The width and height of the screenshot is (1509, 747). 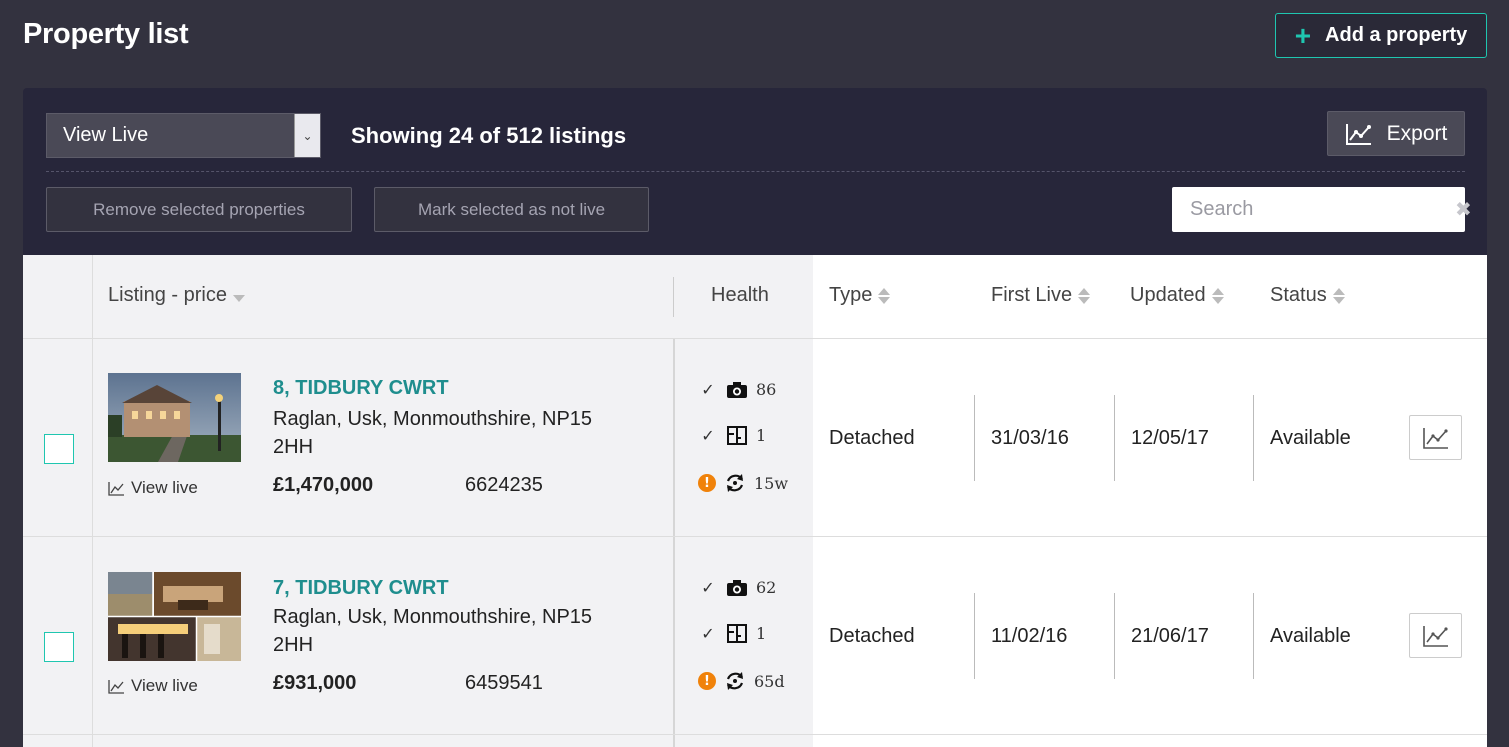 I want to click on col-status-label: Status, so click(x=1298, y=295).